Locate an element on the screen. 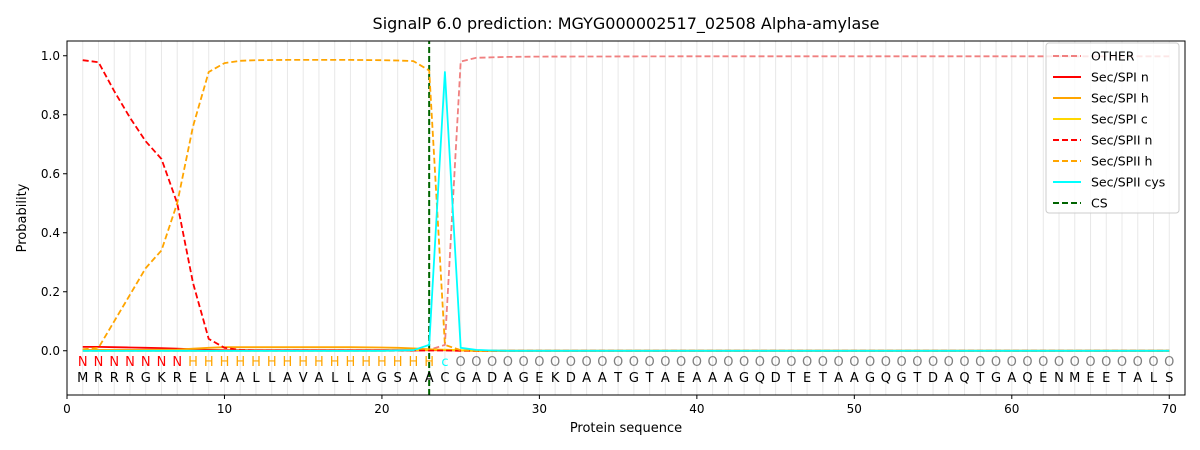 The width and height of the screenshot is (1200, 450). y-tick-label: 0.6 is located at coordinates (50, 174).